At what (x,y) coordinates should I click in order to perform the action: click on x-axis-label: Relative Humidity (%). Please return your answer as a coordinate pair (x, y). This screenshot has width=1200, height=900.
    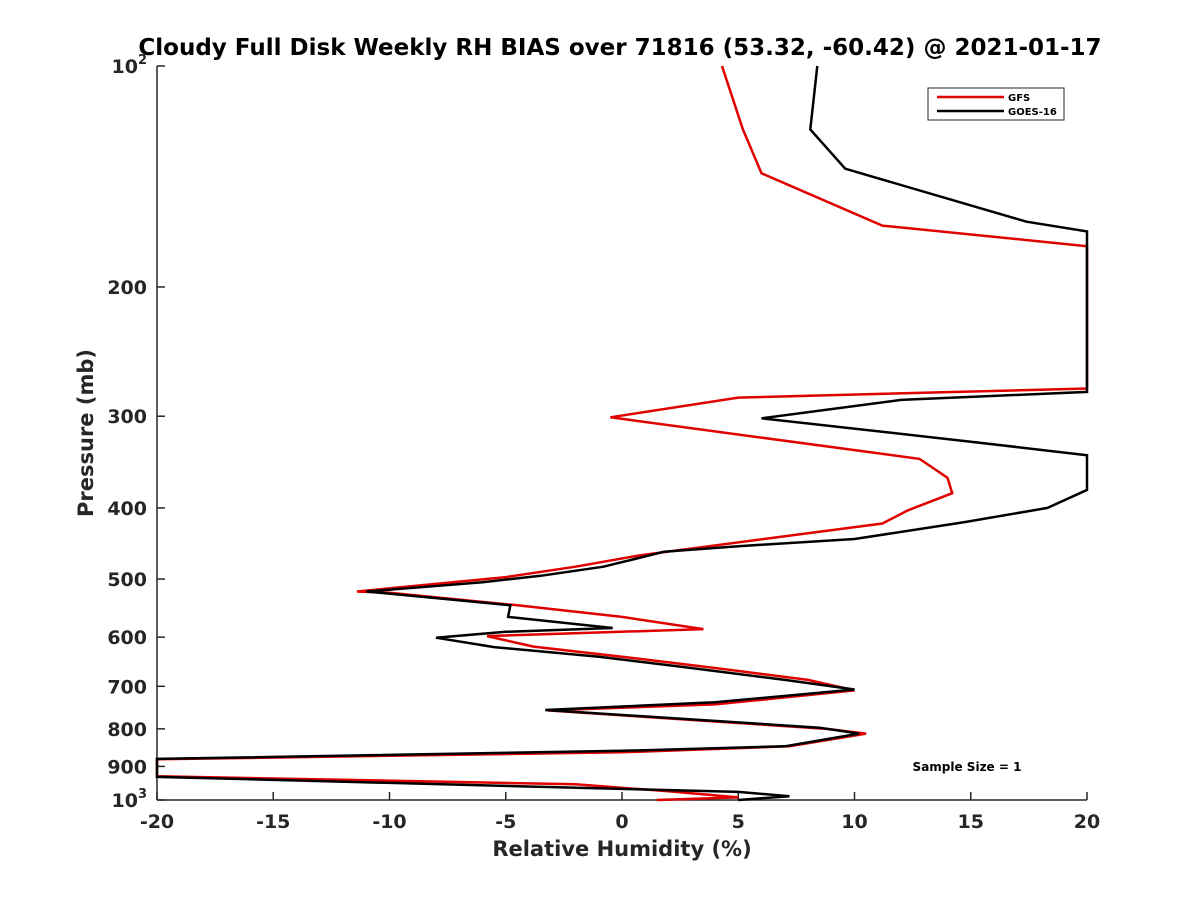
    Looking at the image, I should click on (621, 849).